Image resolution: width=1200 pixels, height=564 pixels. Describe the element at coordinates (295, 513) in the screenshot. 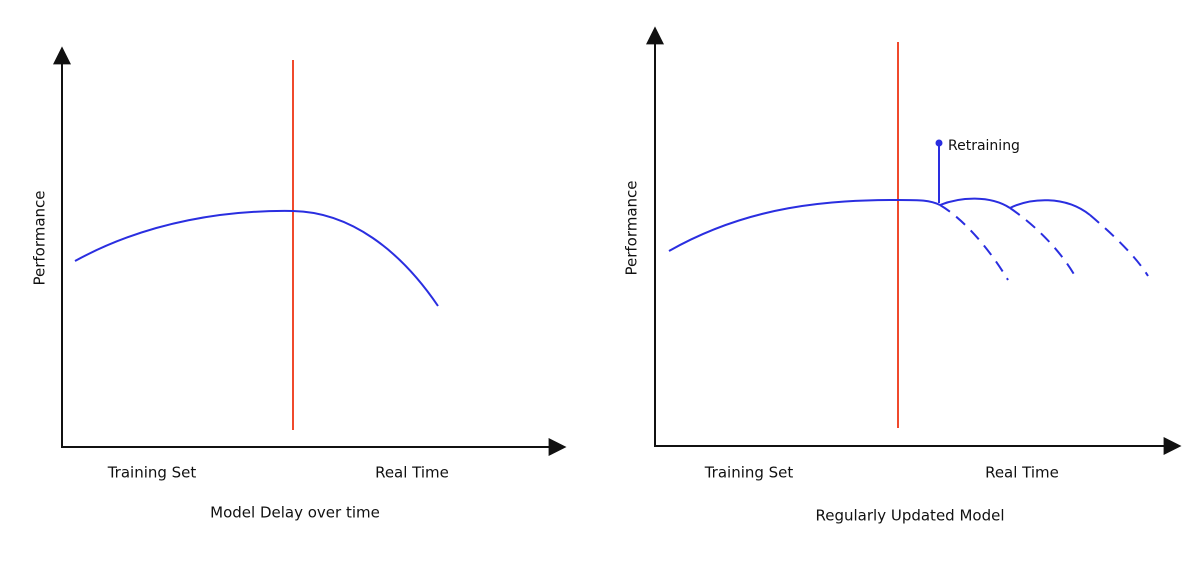

I see `caption: Model Delay over time` at that location.